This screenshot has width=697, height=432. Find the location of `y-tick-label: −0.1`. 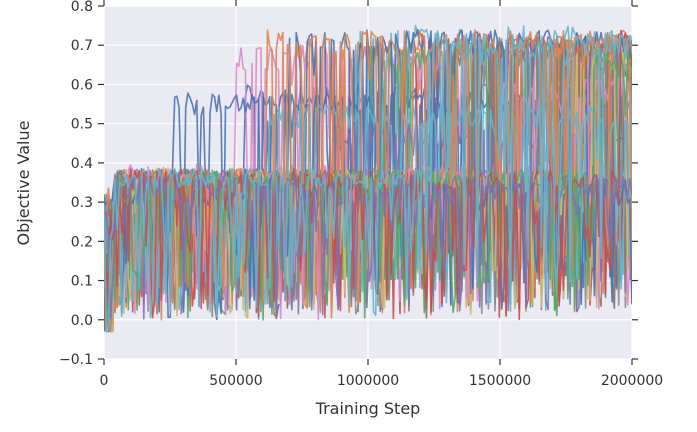

y-tick-label: −0.1 is located at coordinates (76, 360).